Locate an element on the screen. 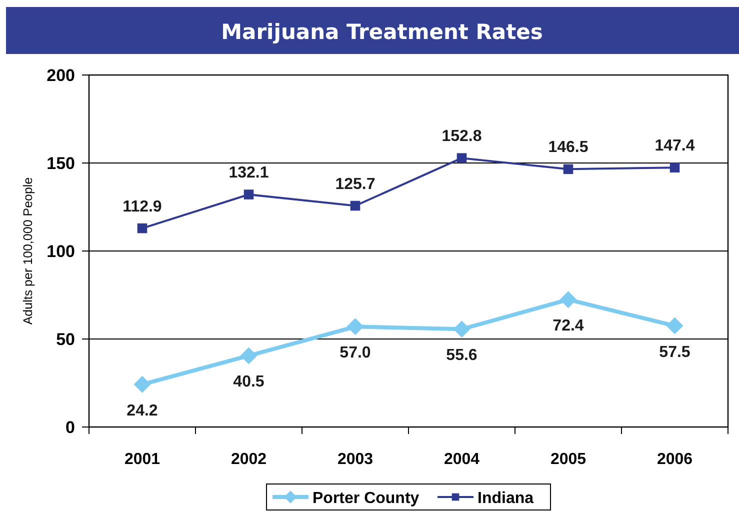 The width and height of the screenshot is (739, 512). y-tick-label: 100 is located at coordinates (60, 251).